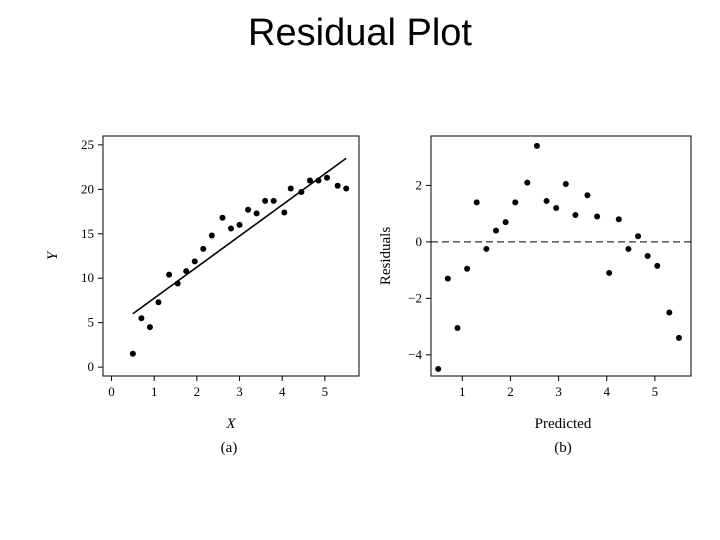 Image resolution: width=720 pixels, height=540 pixels. I want to click on panel-a-x-tick-label: 4, so click(282, 391).